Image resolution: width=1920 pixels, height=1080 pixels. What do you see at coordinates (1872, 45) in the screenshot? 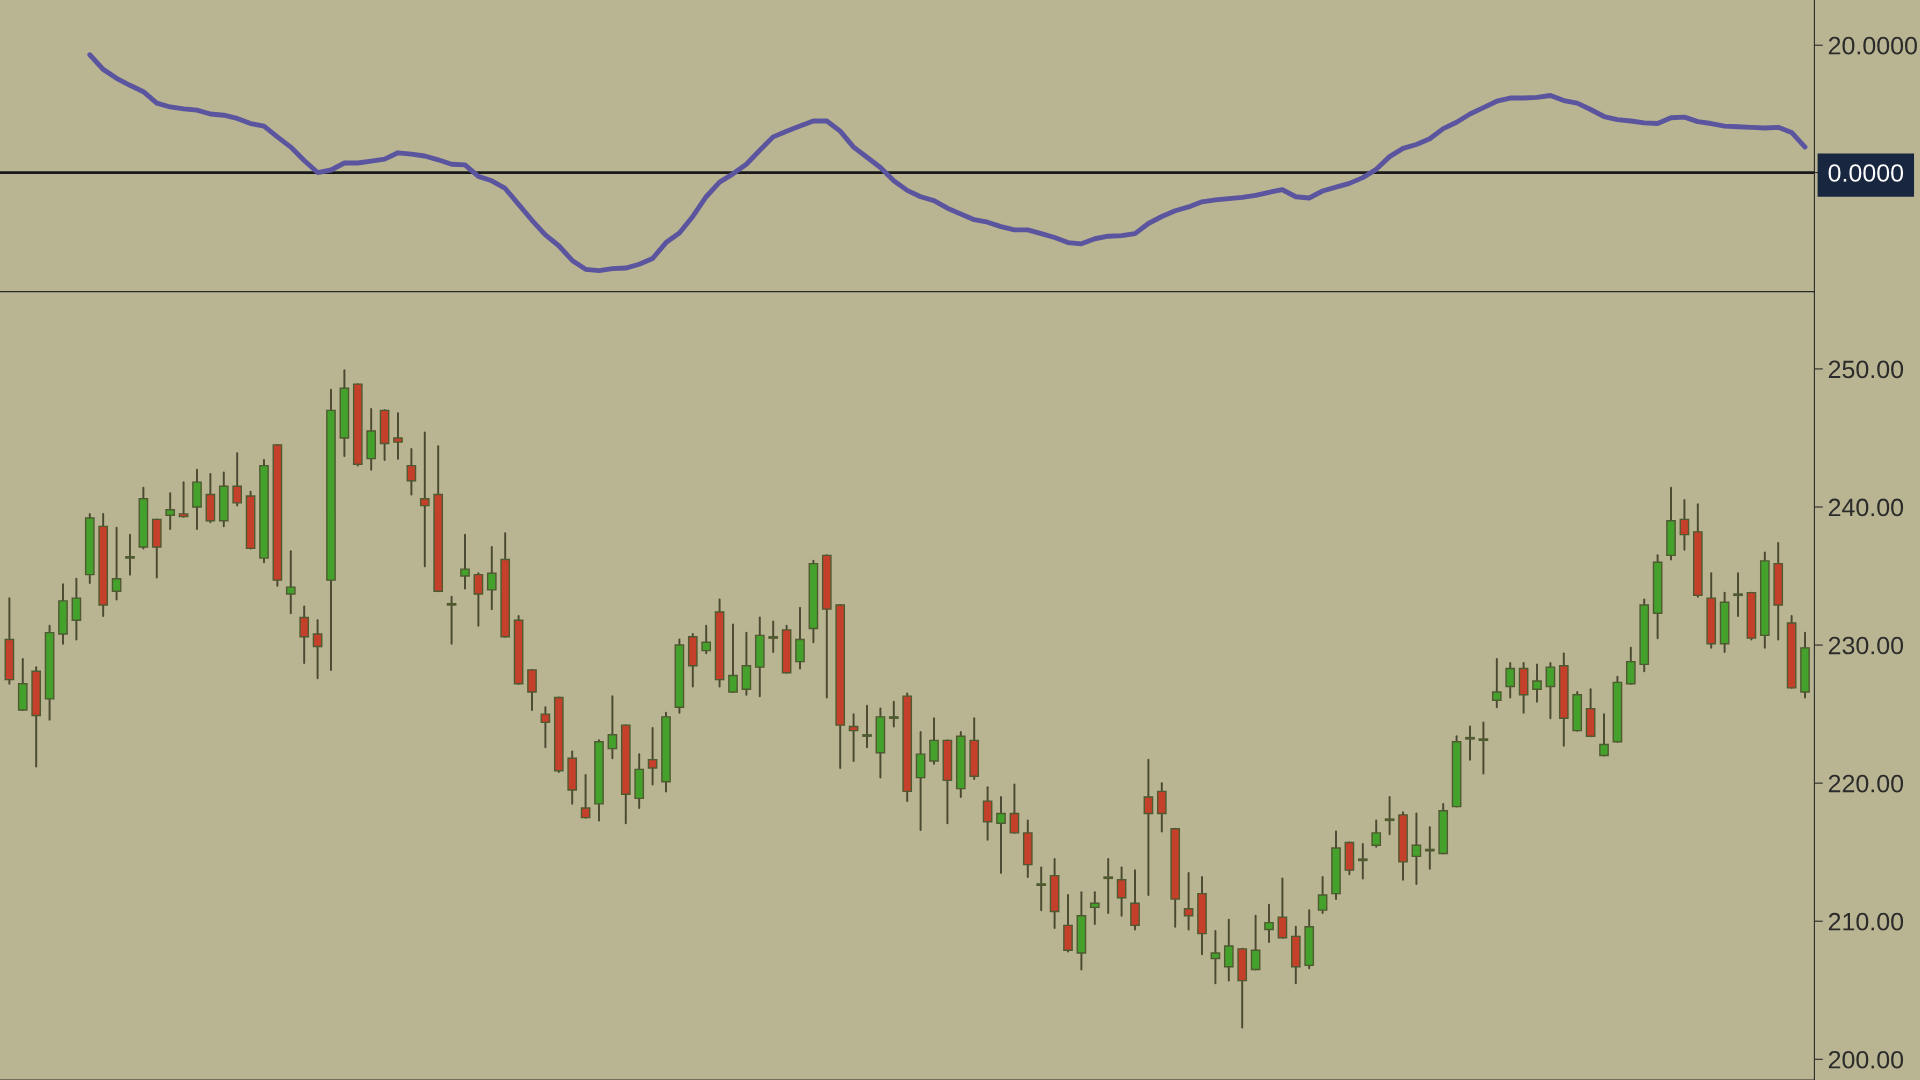
I see `y-tick-label: 20.0000` at bounding box center [1872, 45].